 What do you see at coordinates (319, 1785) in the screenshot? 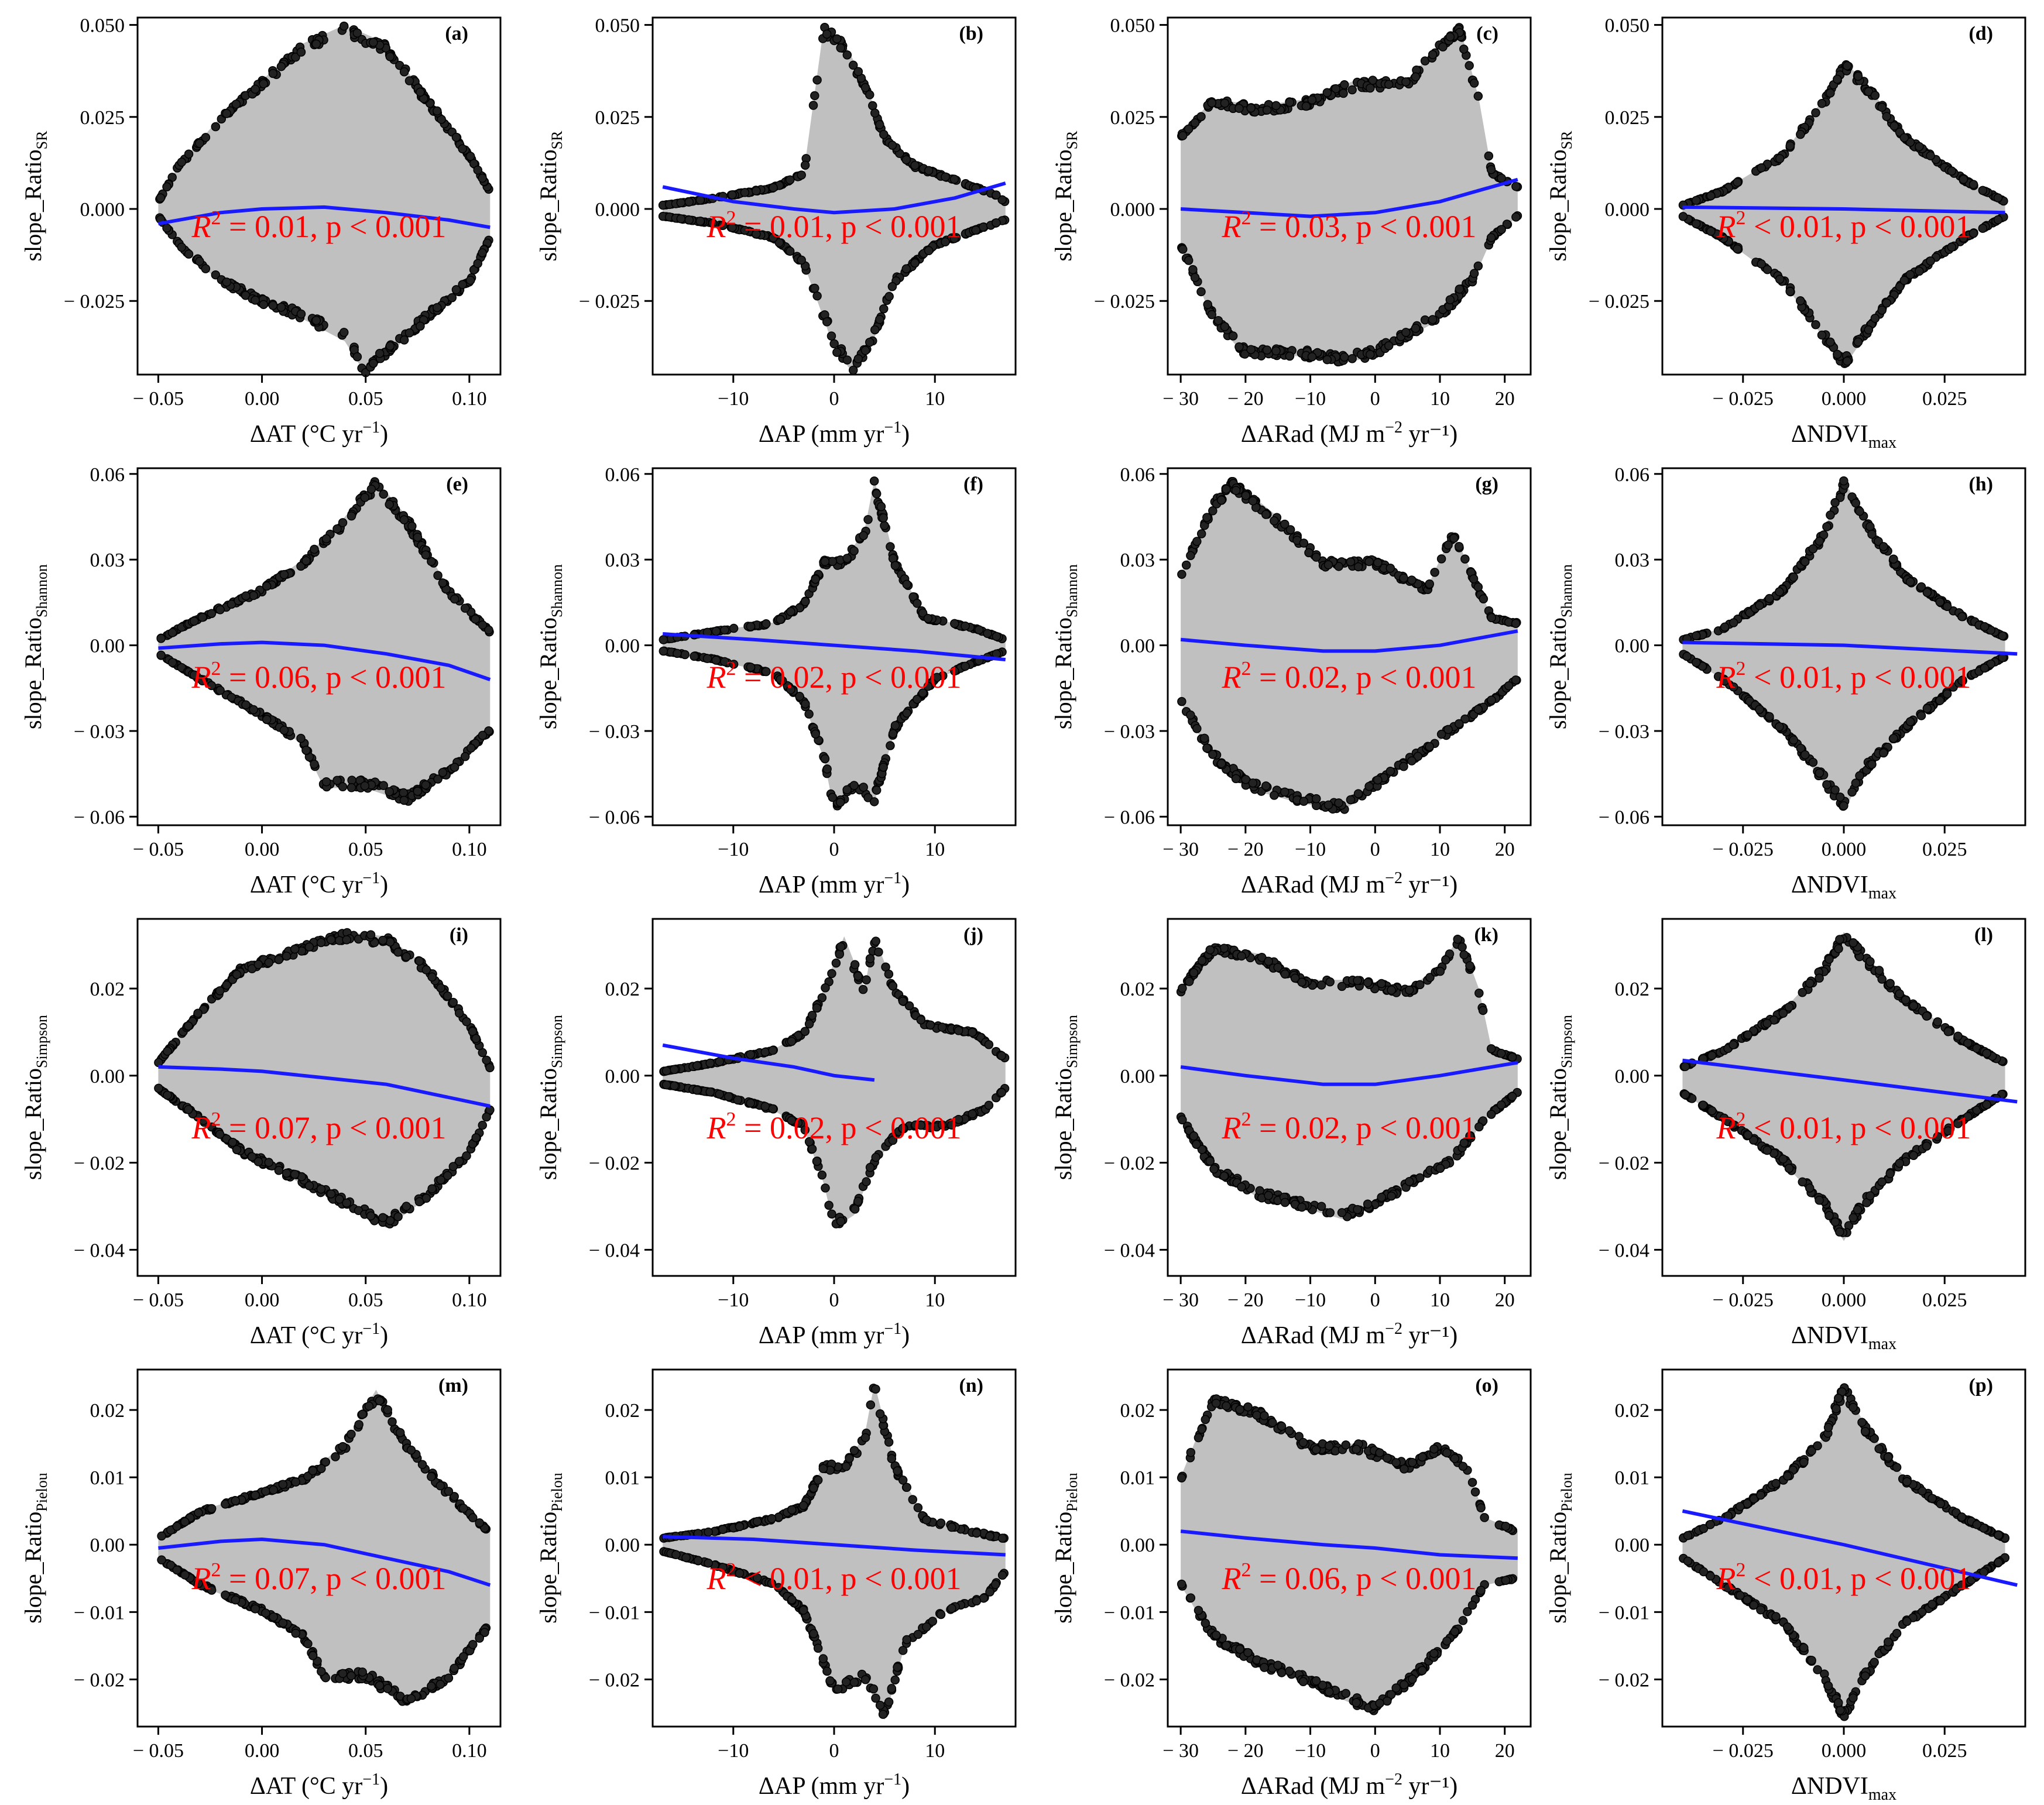
I see `x-axis-label: ΔAT (°C yr−1)` at bounding box center [319, 1785].